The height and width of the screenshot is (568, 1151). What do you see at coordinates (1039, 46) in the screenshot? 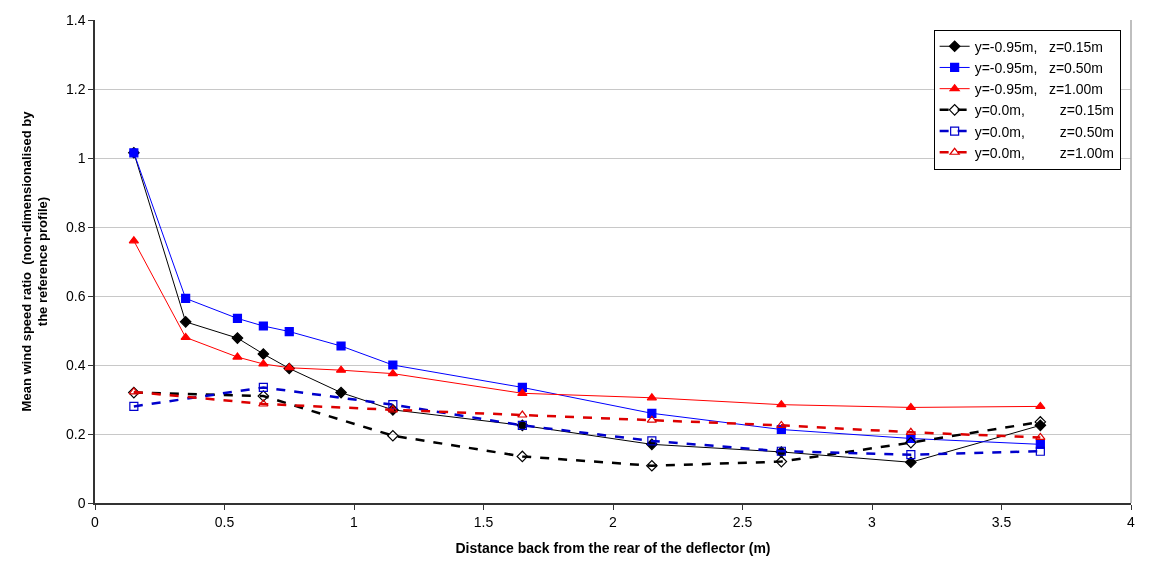
I see `legend-label: y=-0.95m, z=0.15m` at bounding box center [1039, 46].